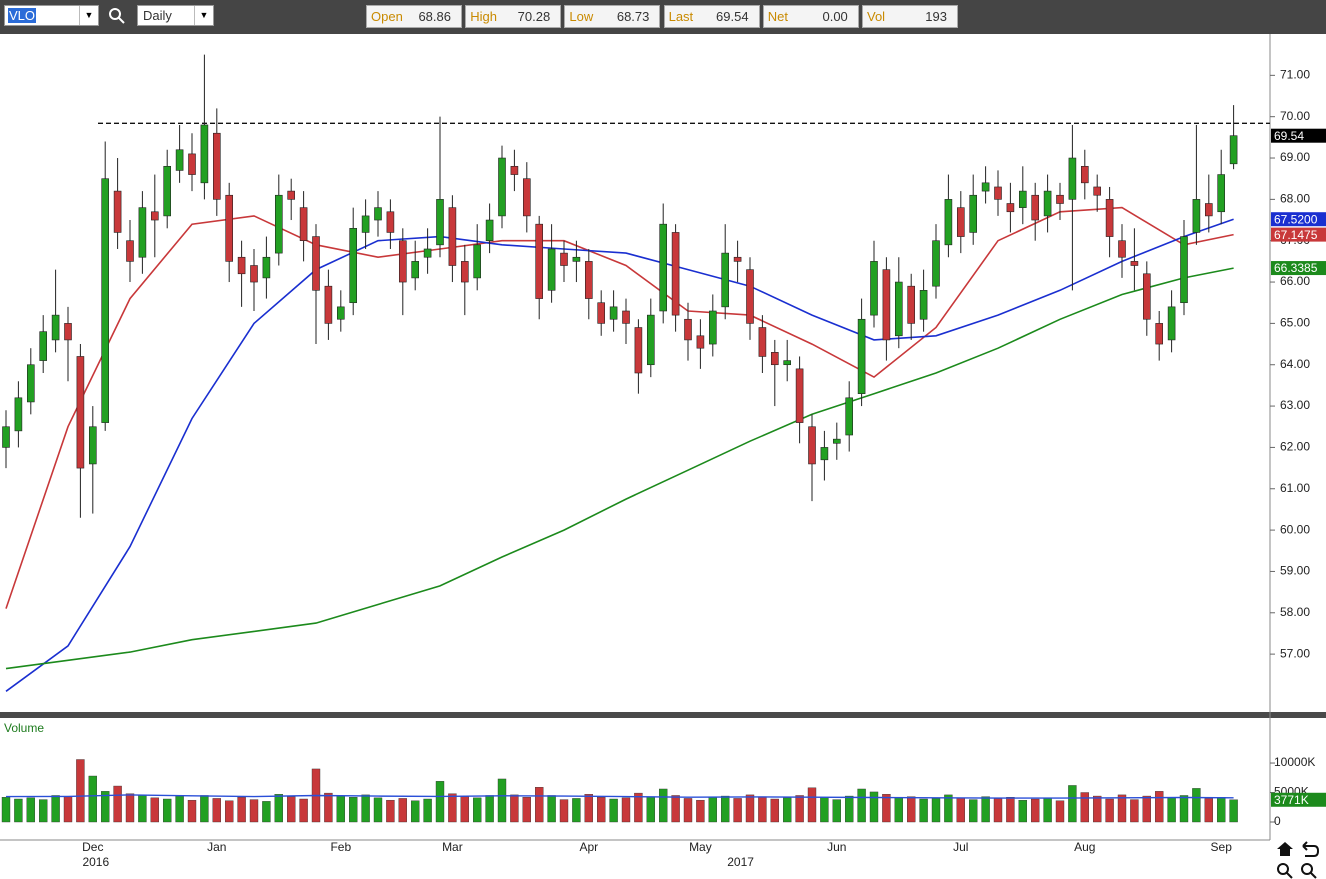 This screenshot has width=1326, height=879. What do you see at coordinates (1295, 571) in the screenshot?
I see `y-tick-label: 59.00` at bounding box center [1295, 571].